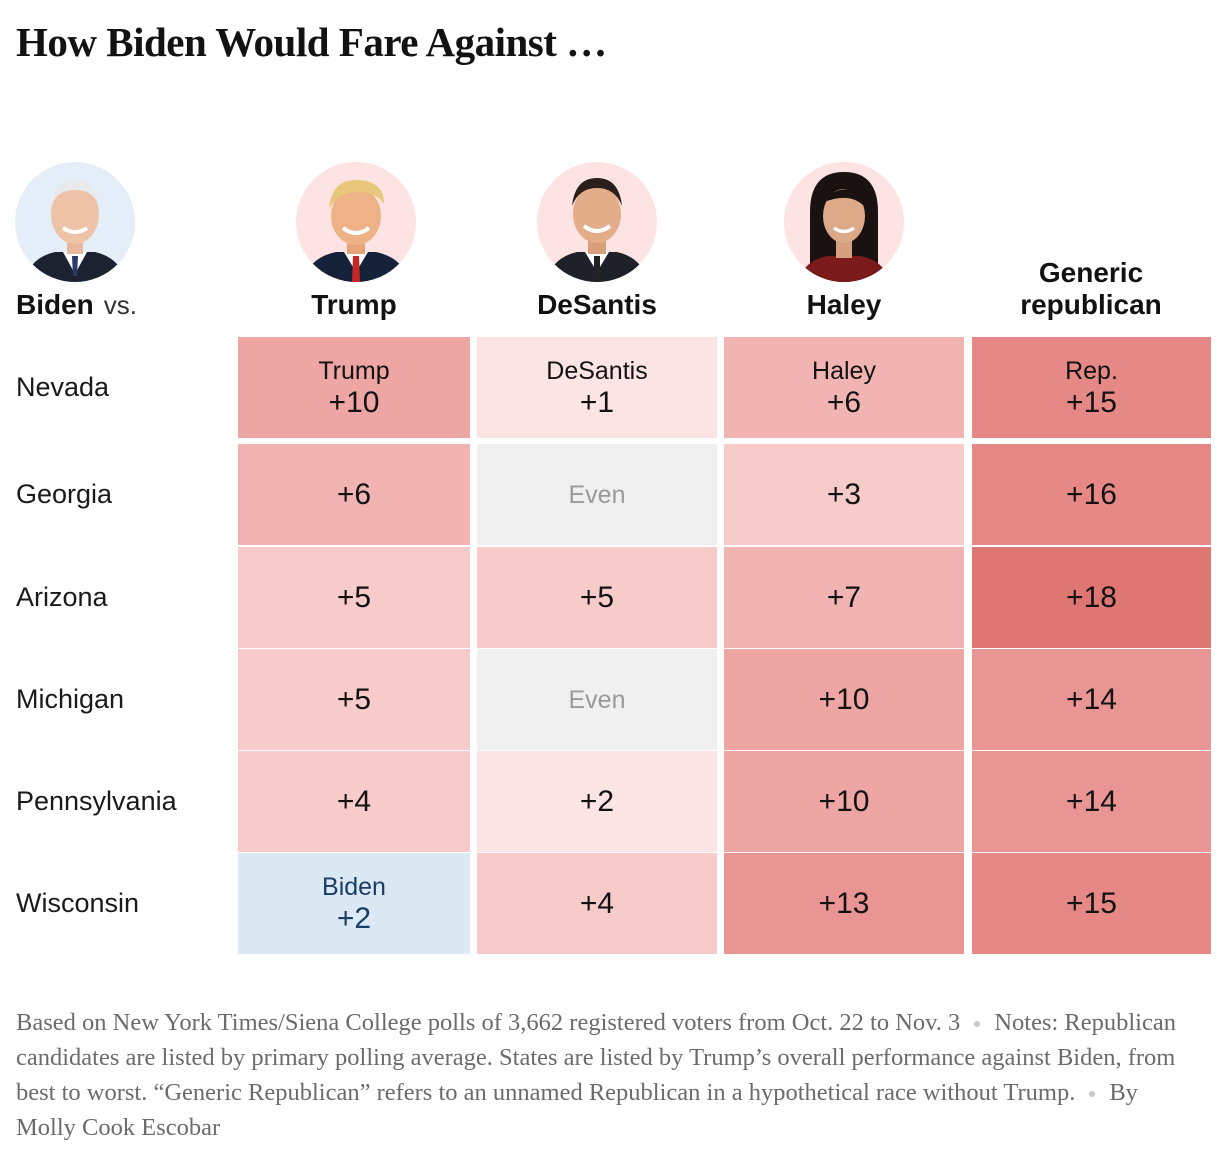 This screenshot has width=1230, height=1156. What do you see at coordinates (844, 304) in the screenshot?
I see `column-header-haley: Haley` at bounding box center [844, 304].